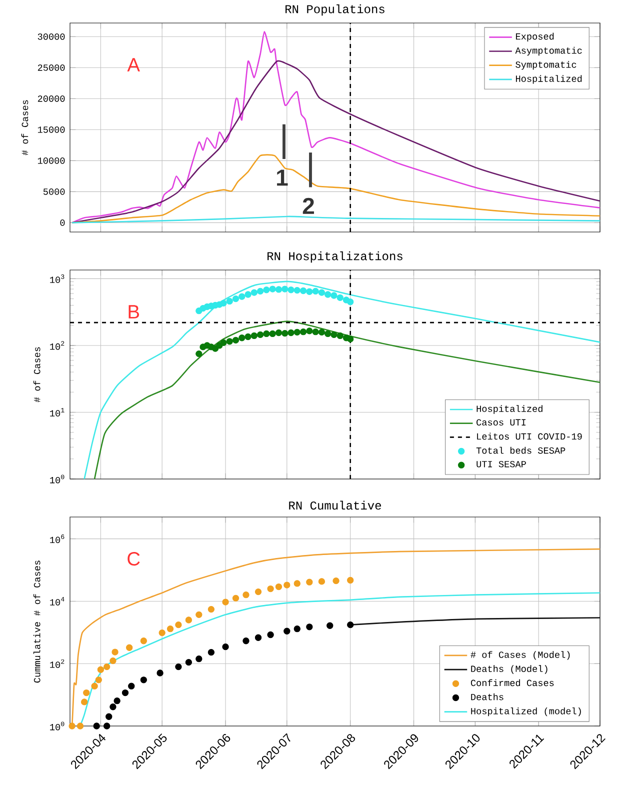 The width and height of the screenshot is (633, 795). What do you see at coordinates (535, 37) in the screenshot?
I see `legend-label: Exposed` at bounding box center [535, 37].